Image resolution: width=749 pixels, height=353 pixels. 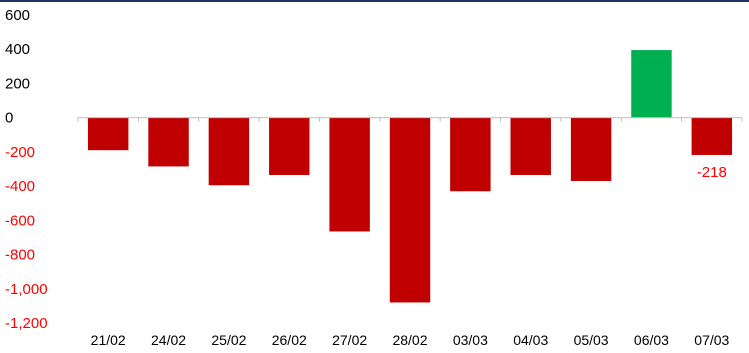 I want to click on y-tick-label: -200, so click(x=20, y=152).